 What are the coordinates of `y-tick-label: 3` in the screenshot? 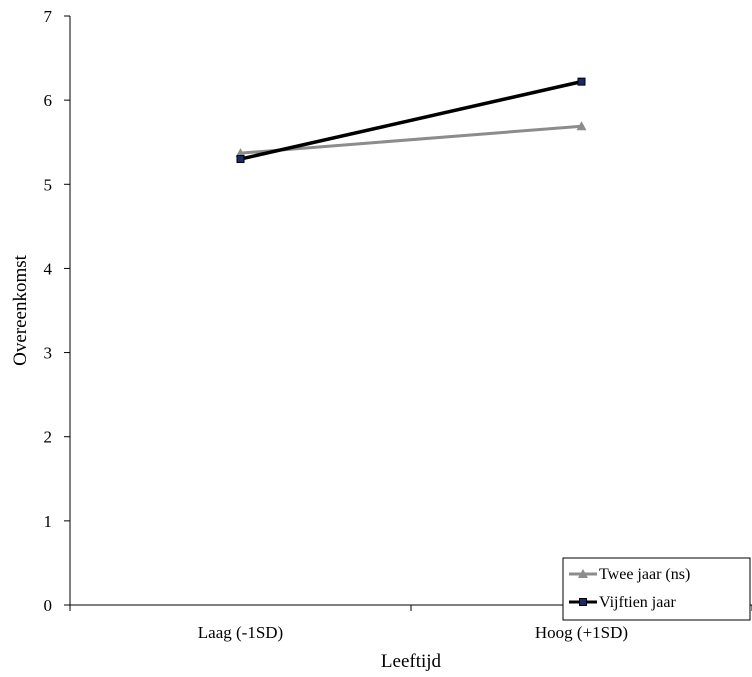 It's located at (48, 353).